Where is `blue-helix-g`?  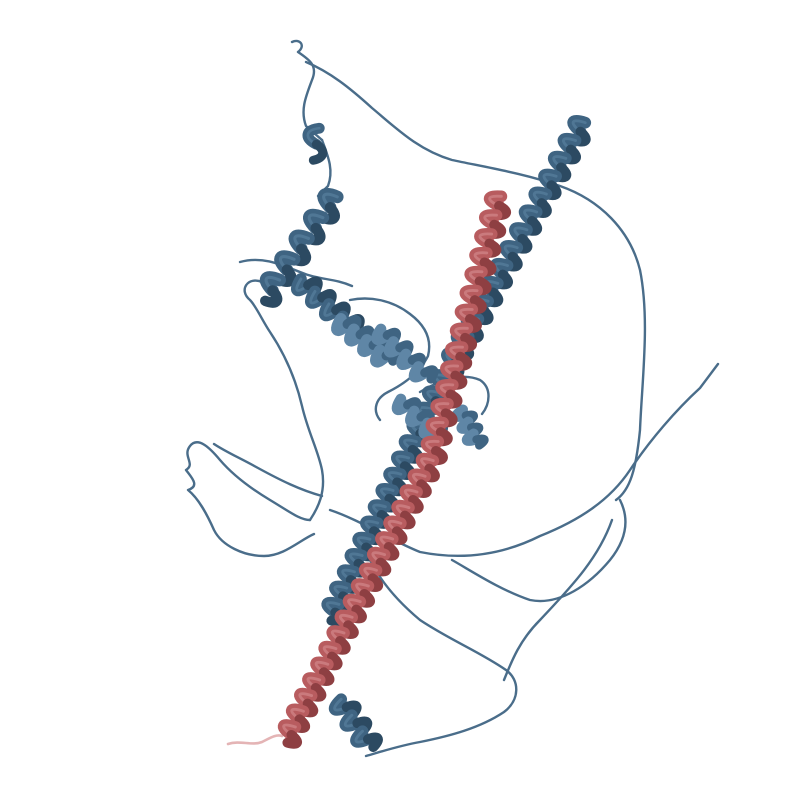
blue-helix-g is located at coordinates (470, 427).